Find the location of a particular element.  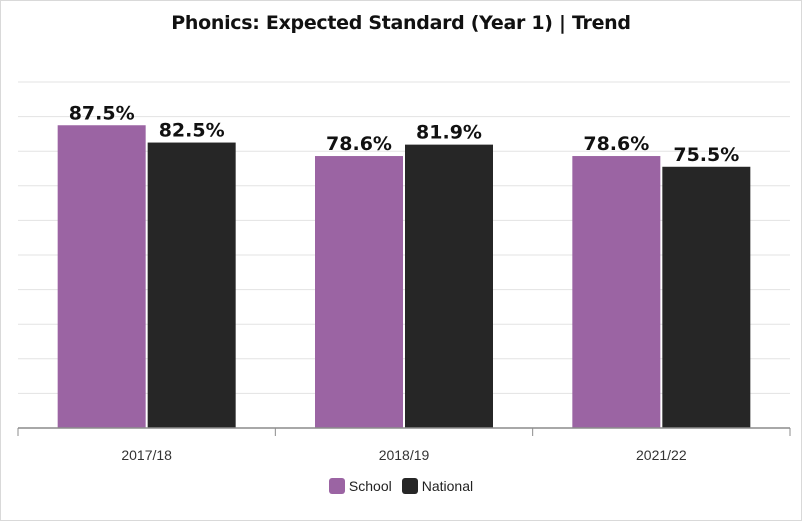

legend-item-national: National is located at coordinates (437, 486).